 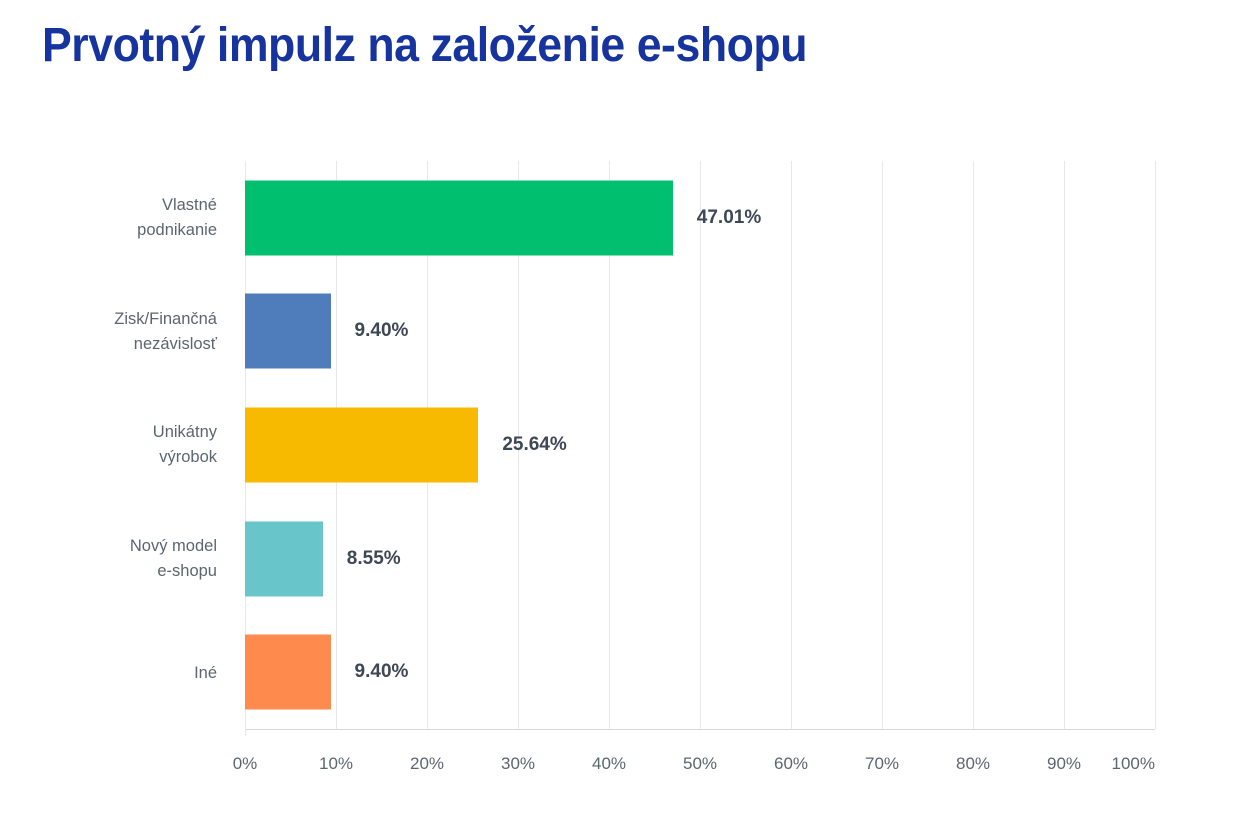 What do you see at coordinates (729, 217) in the screenshot?
I see `value-label: 47.01%` at bounding box center [729, 217].